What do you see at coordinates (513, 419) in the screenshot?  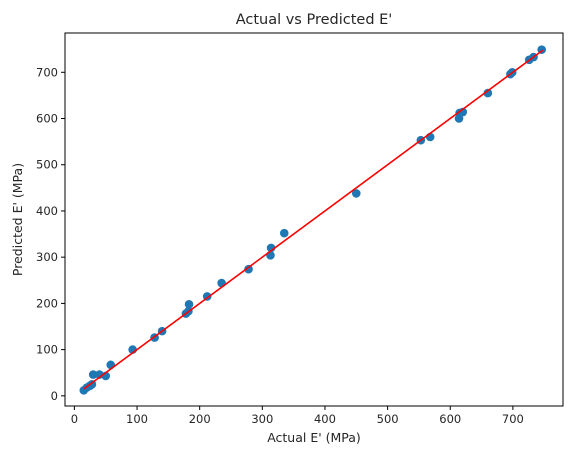 I see `x-tick-label: 700` at bounding box center [513, 419].